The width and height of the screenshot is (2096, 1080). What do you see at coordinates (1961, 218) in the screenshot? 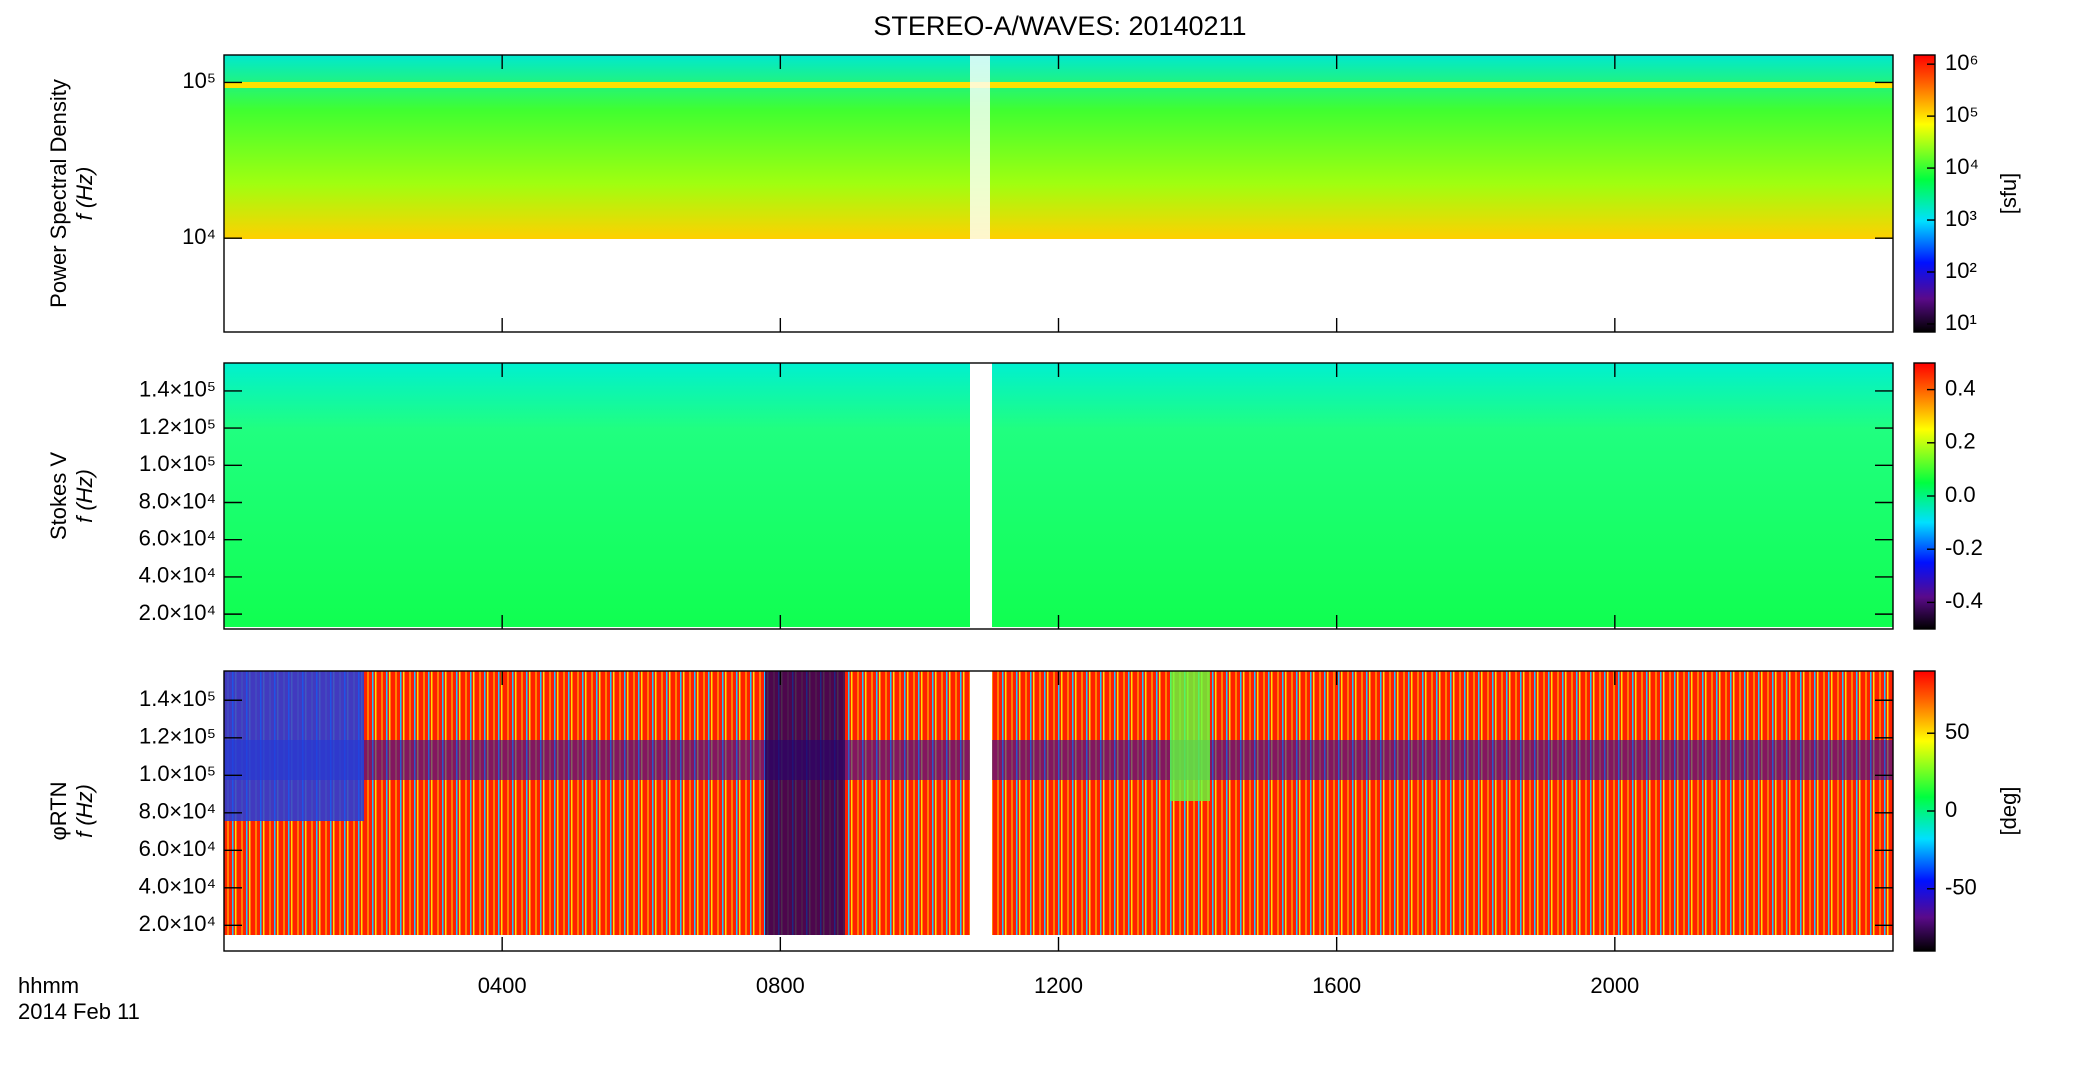
I see `colorbar-tick-label: 10³` at bounding box center [1961, 218].